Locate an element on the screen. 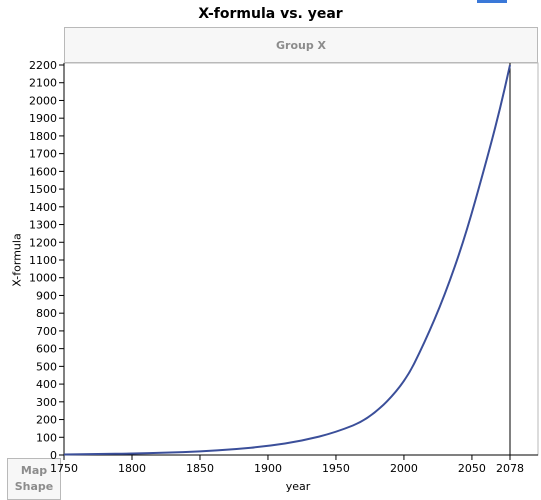 The height and width of the screenshot is (500, 541). y-tick-label: 1600 is located at coordinates (43, 171).